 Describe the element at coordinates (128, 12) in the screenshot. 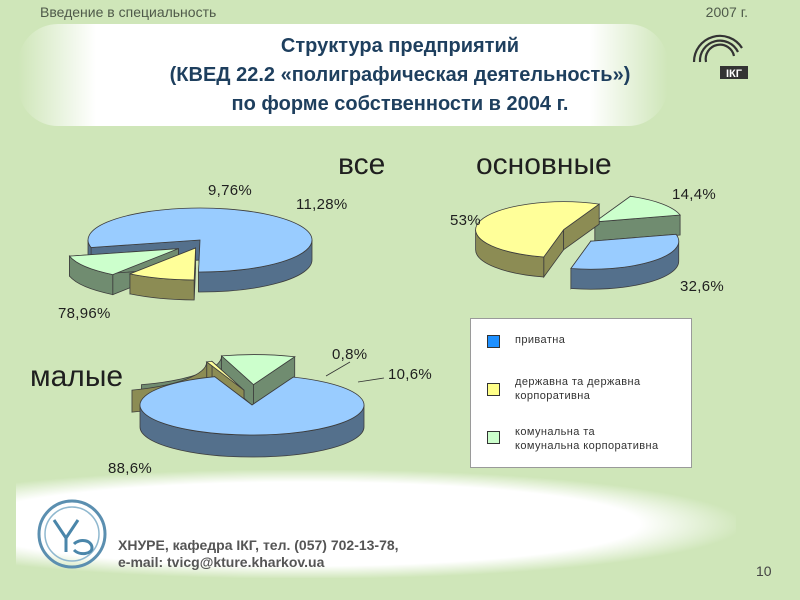

I see `course-title: Введение в специальность` at that location.